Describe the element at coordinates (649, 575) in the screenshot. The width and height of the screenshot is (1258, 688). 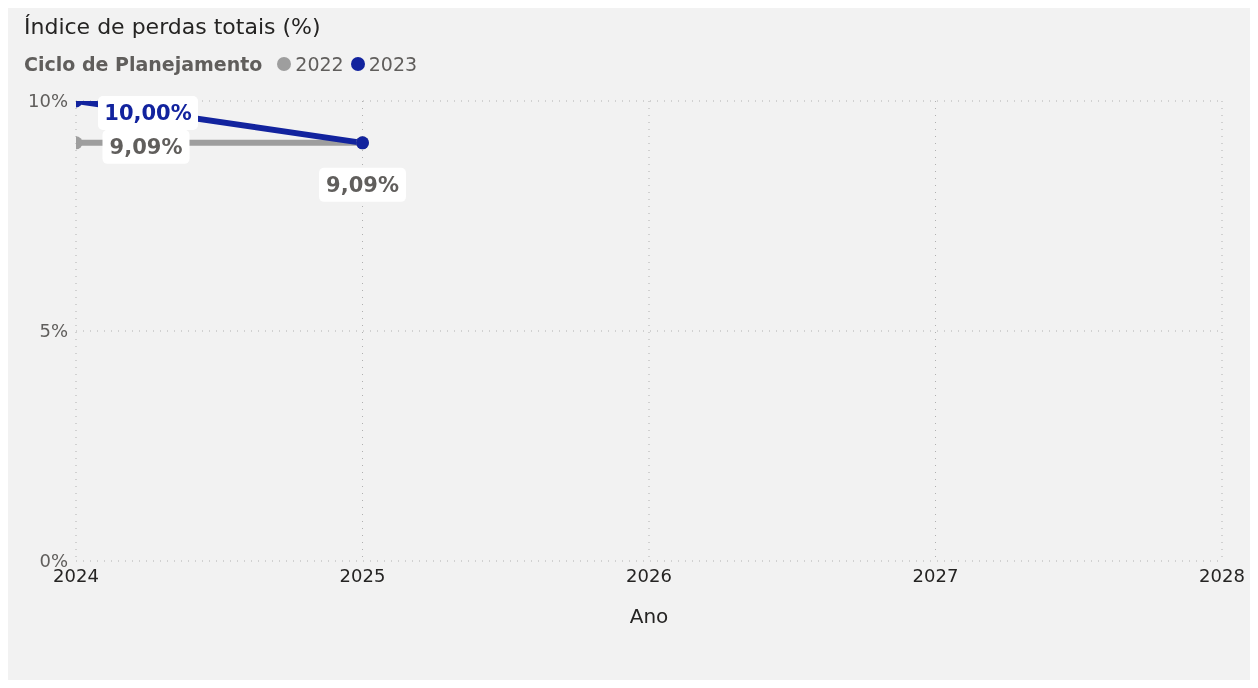
I see `x-tick-label: 2026` at that location.